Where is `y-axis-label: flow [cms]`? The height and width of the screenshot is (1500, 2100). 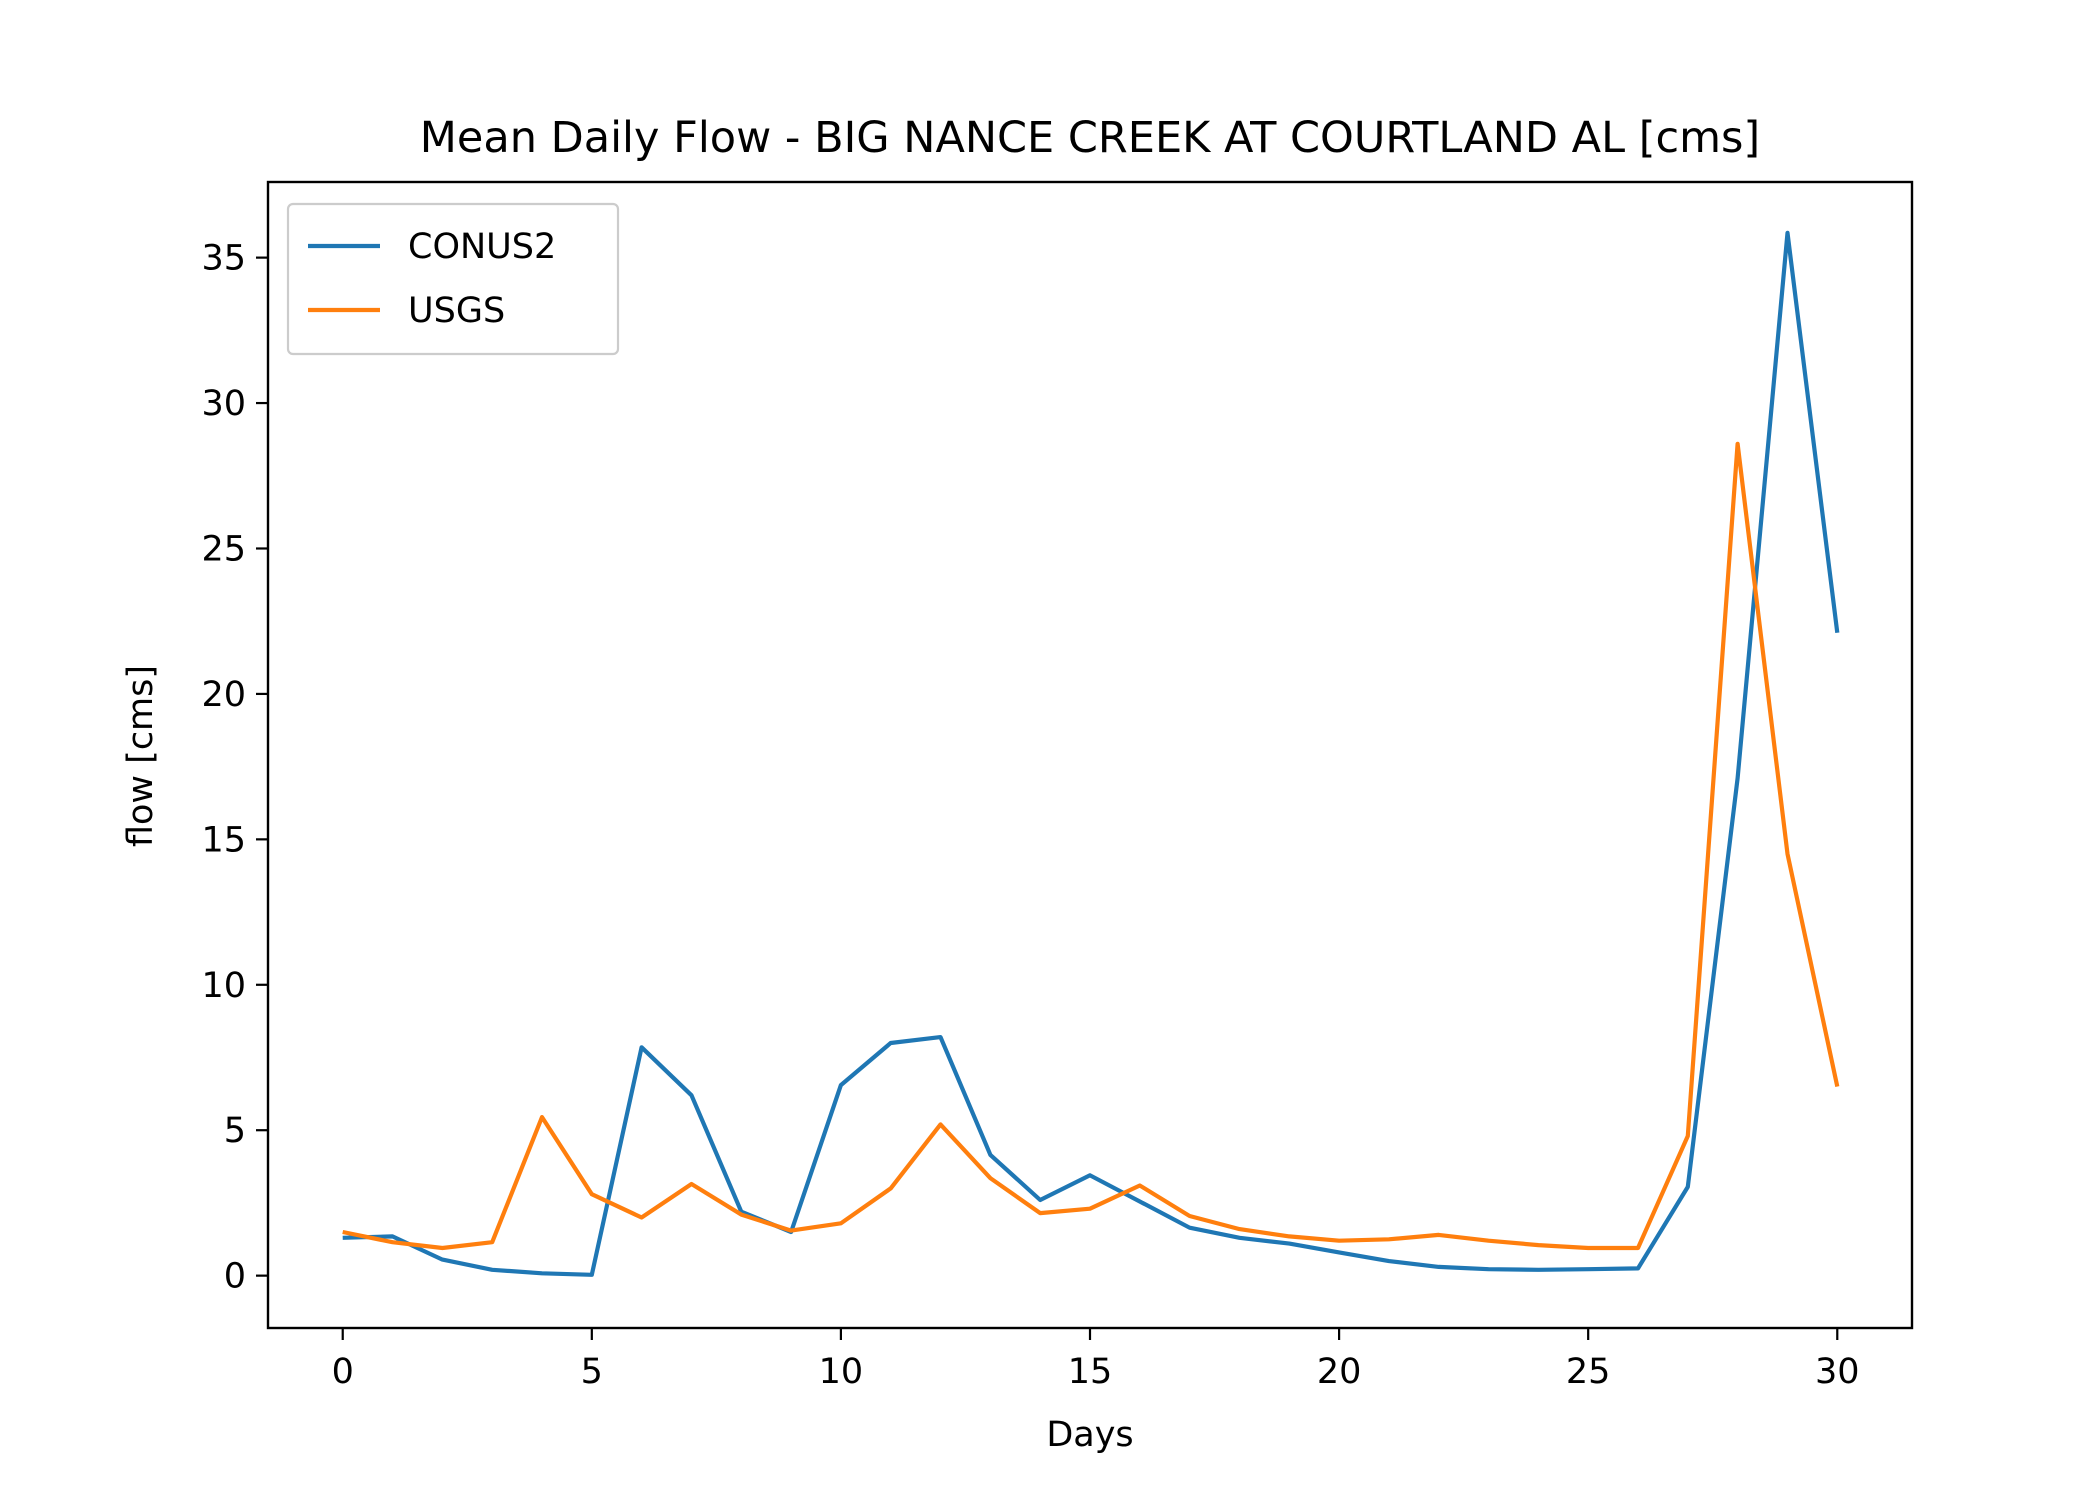
y-axis-label: flow [cms] is located at coordinates (141, 756).